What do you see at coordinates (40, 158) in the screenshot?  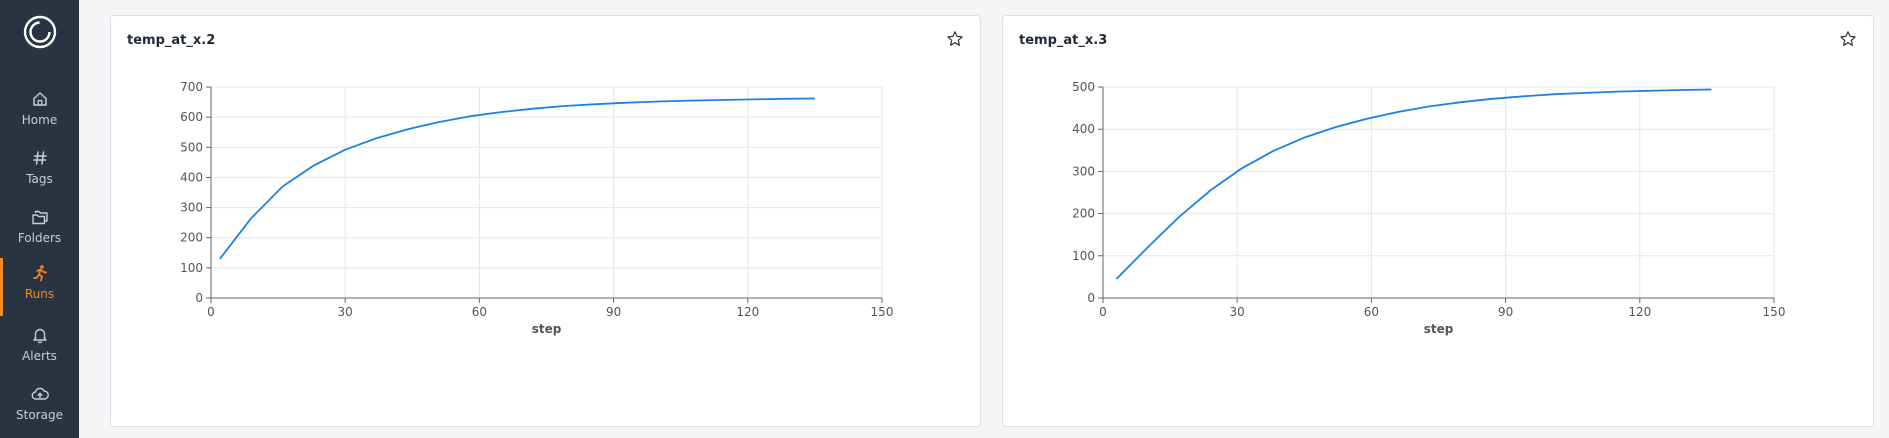 I see `hash-icon` at bounding box center [40, 158].